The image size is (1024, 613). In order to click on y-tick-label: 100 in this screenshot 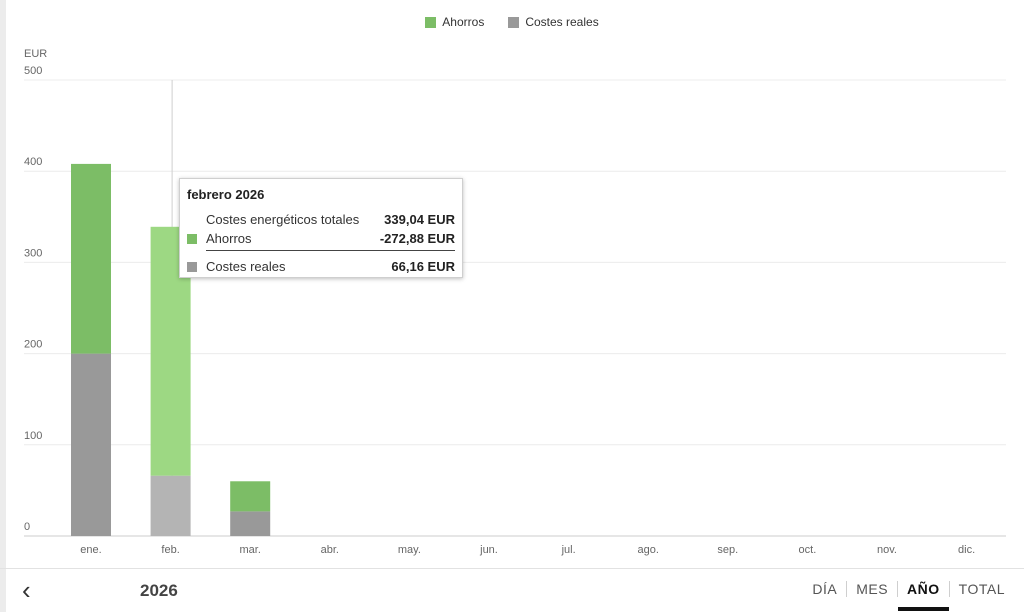, I will do `click(33, 436)`.